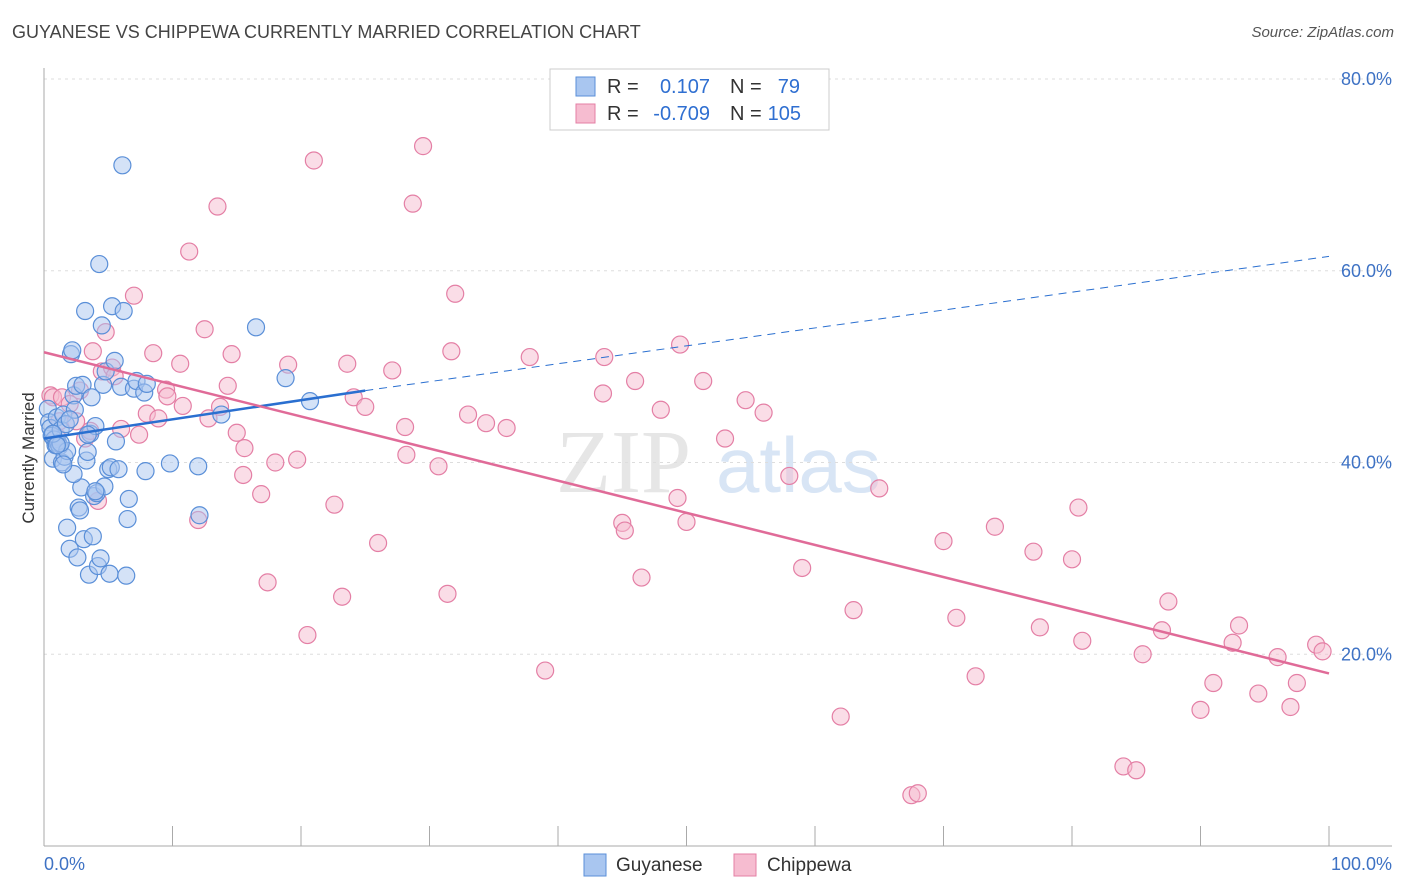  What do you see at coordinates (204, 414) in the screenshot?
I see `guyanese-trend-solid` at bounding box center [204, 414].